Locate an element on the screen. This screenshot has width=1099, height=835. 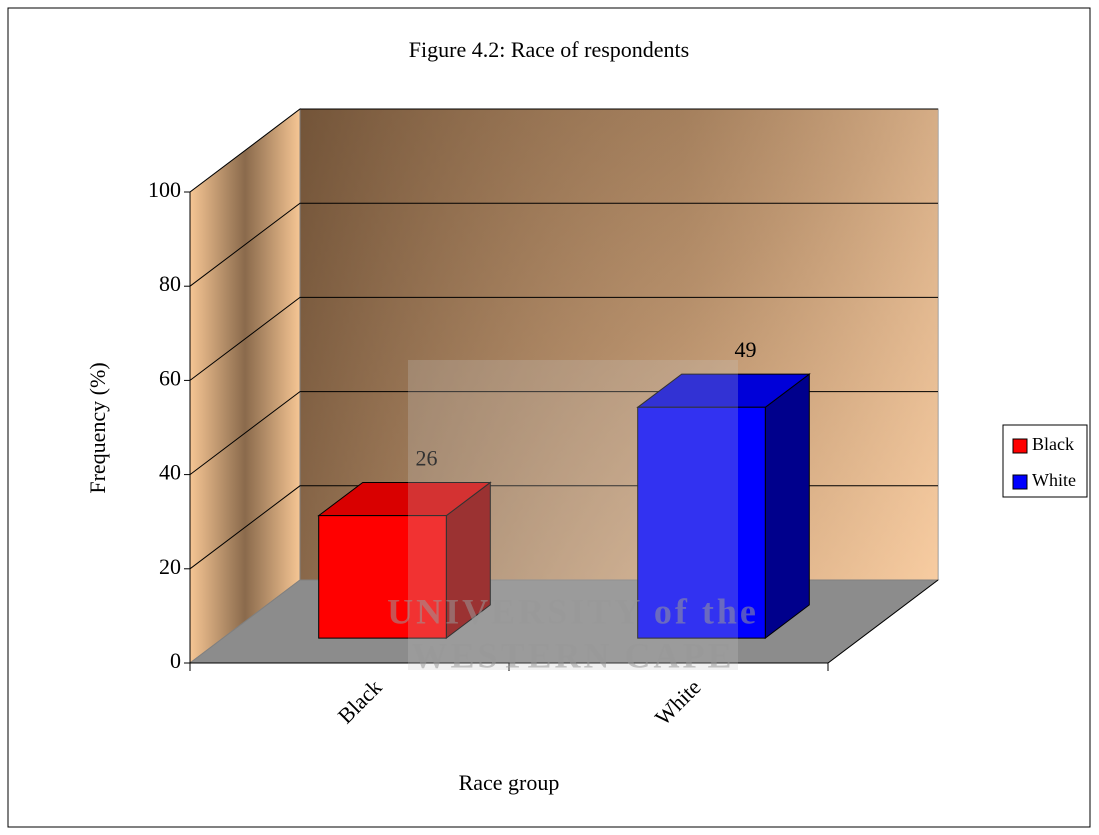
watermark-text: UNIVERSITY of the is located at coordinates (573, 611).